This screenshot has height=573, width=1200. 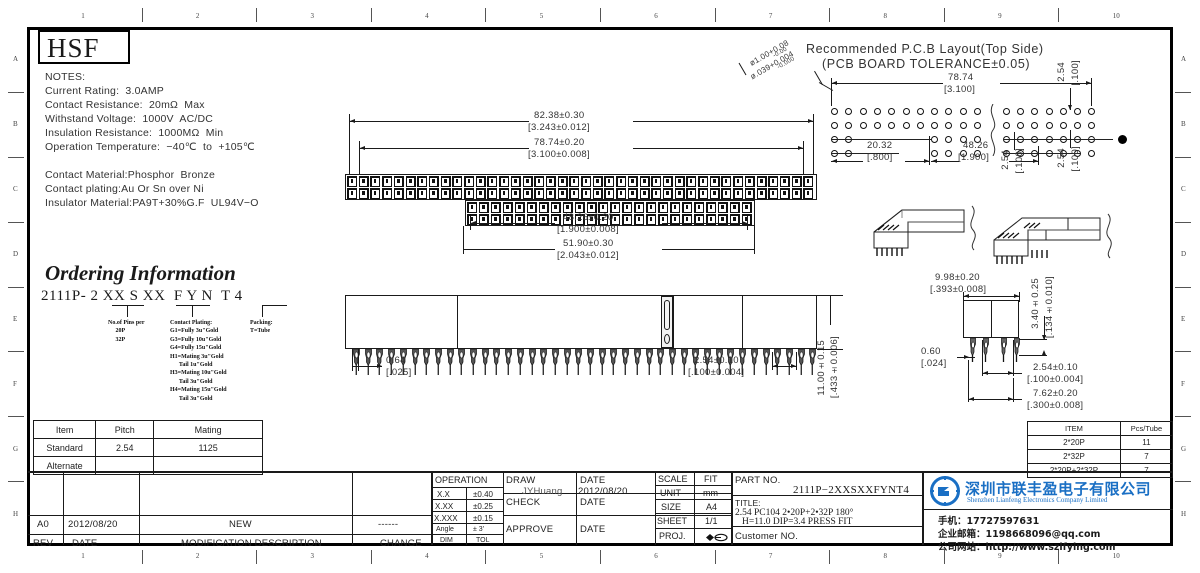 I want to click on dim-7-62-inch: [.300±0.008], so click(x=1055, y=405).